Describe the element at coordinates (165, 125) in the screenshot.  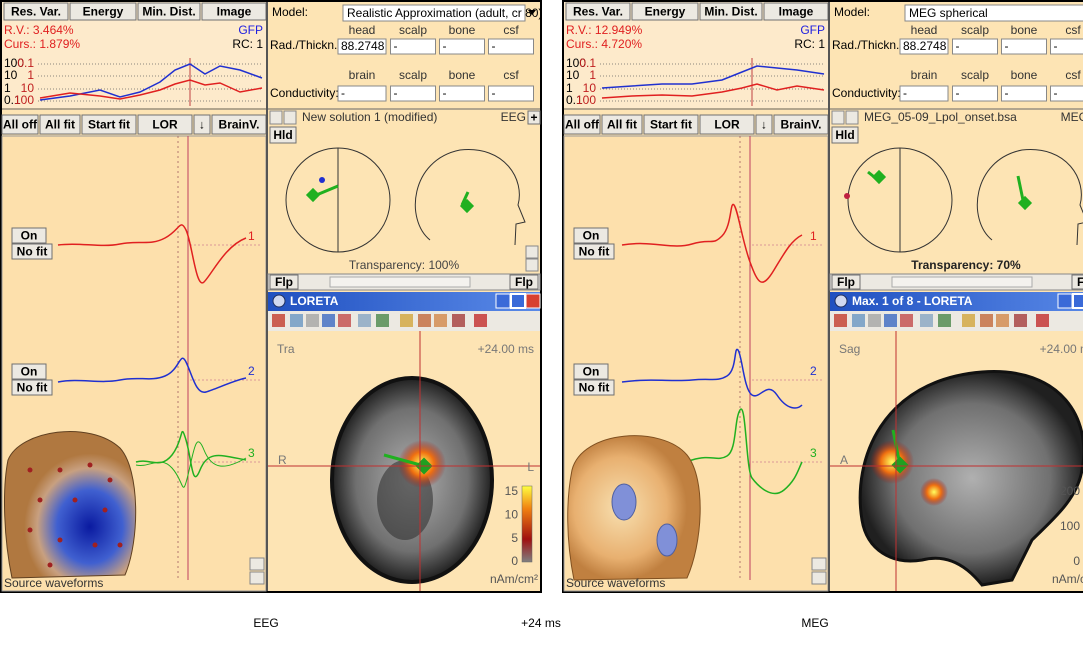
I see `toolbar-button: LOR` at that location.